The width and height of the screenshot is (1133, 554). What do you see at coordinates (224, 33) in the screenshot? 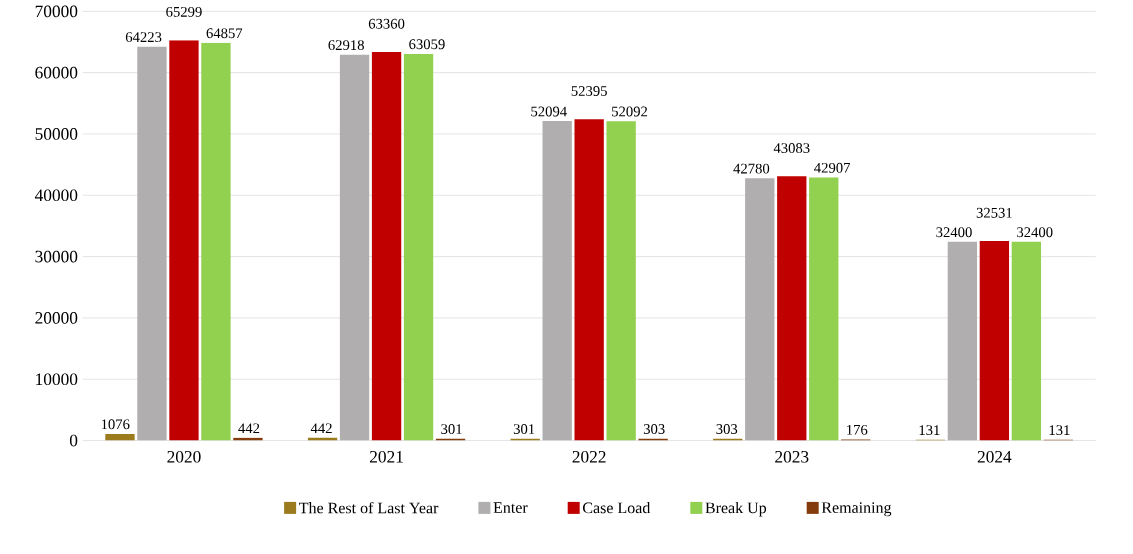
I see `data-label: 64857` at bounding box center [224, 33].